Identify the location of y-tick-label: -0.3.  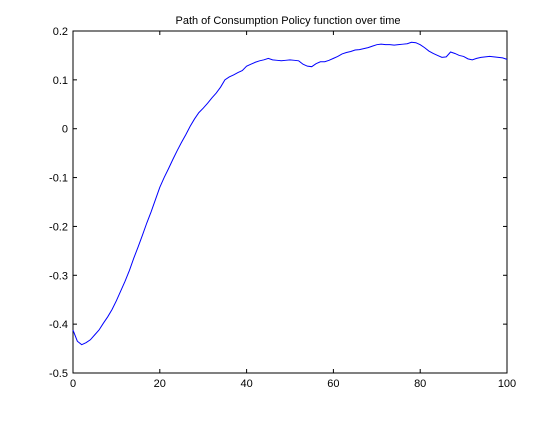
(58, 276).